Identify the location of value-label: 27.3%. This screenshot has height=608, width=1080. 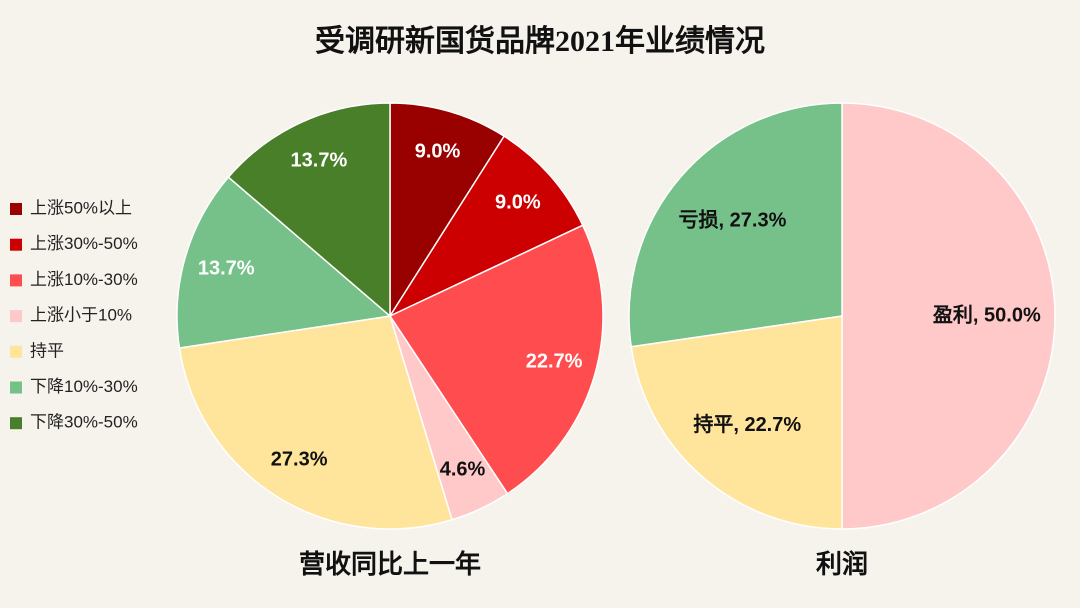
(299, 459).